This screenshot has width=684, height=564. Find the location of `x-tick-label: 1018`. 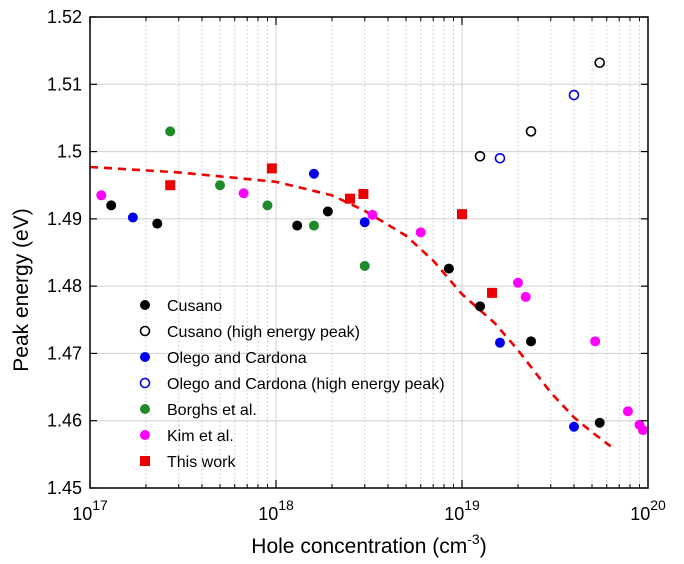

x-tick-label: 1018 is located at coordinates (276, 510).